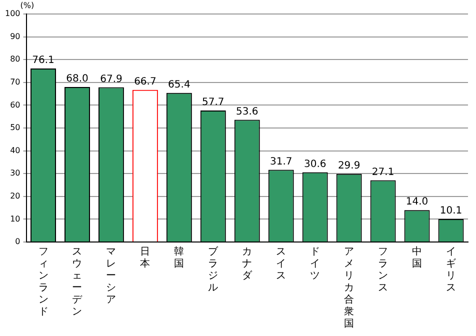  I want to click on y-tick-label: 20, so click(15, 195).